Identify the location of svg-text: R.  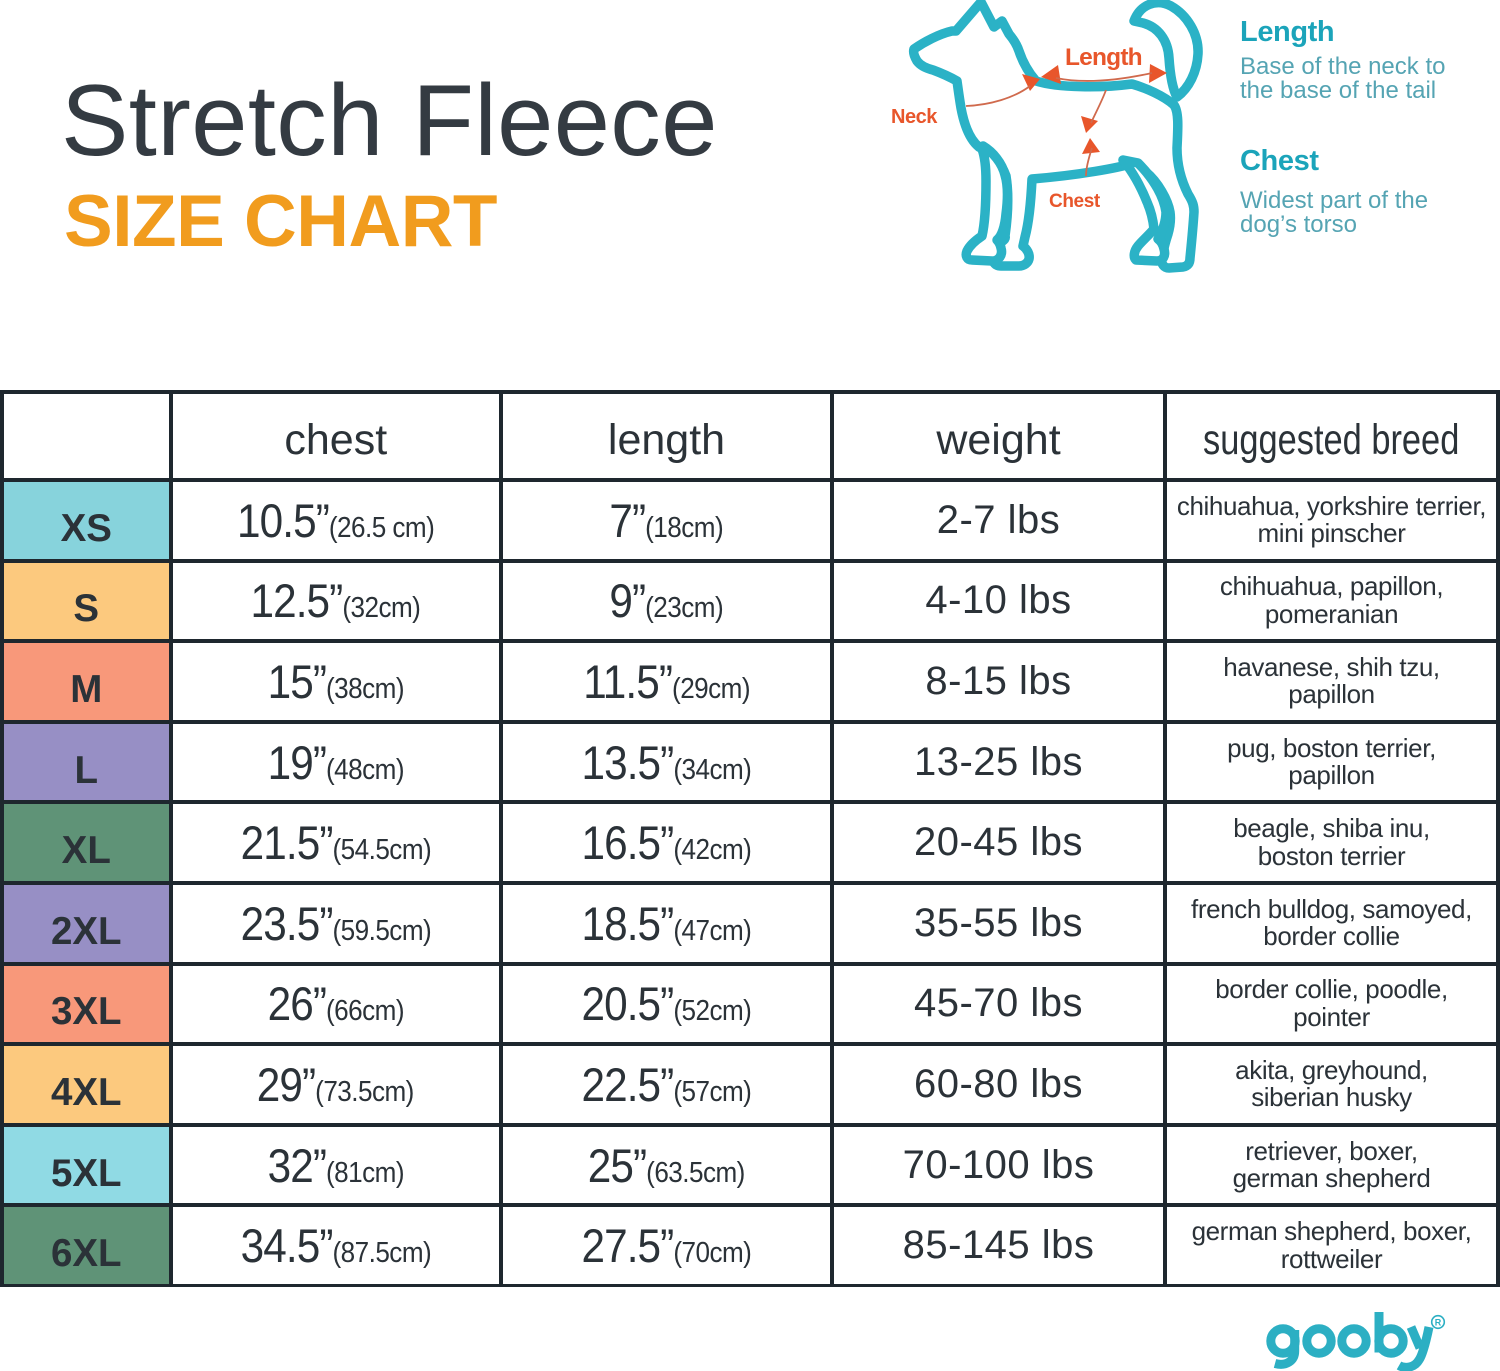
(1438, 1323).